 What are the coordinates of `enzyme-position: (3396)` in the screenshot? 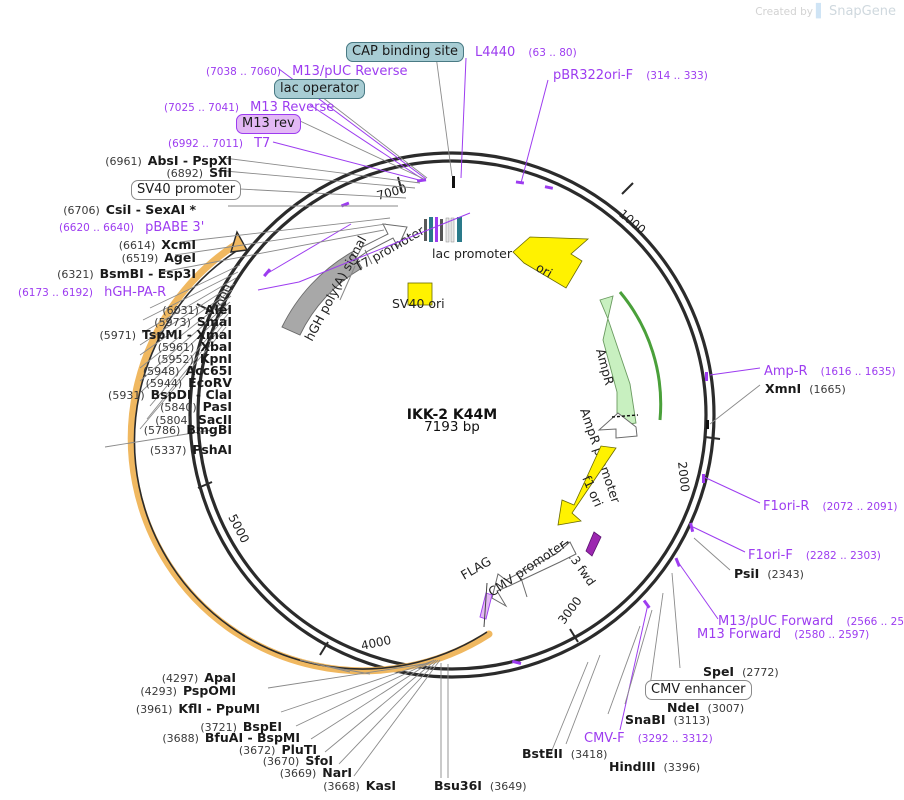 It's located at (682, 767).